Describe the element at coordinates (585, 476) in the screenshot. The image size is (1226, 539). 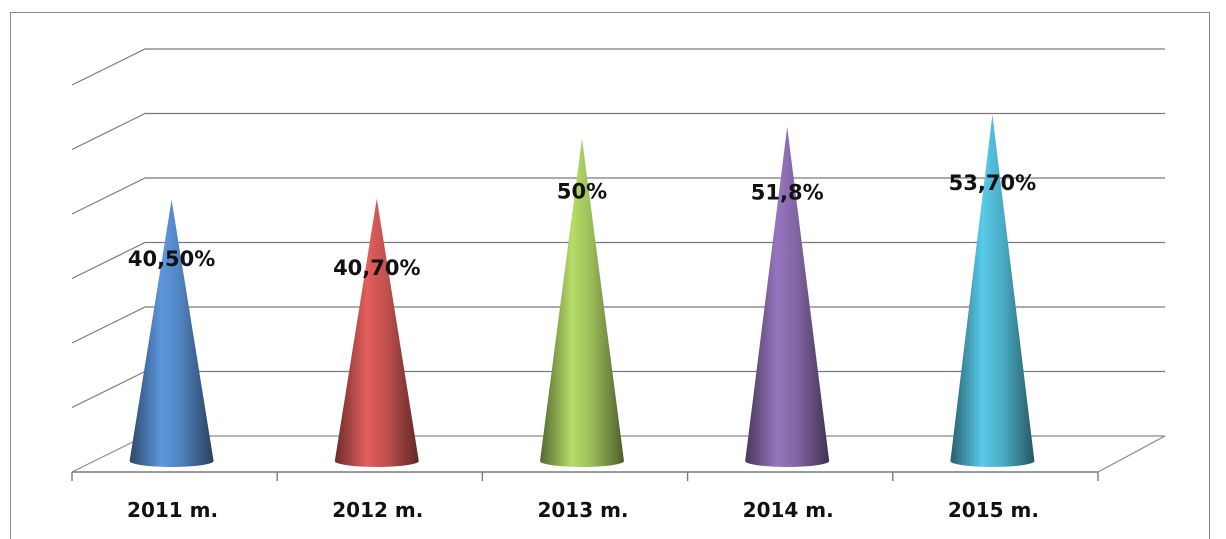
I see `x-axis` at that location.